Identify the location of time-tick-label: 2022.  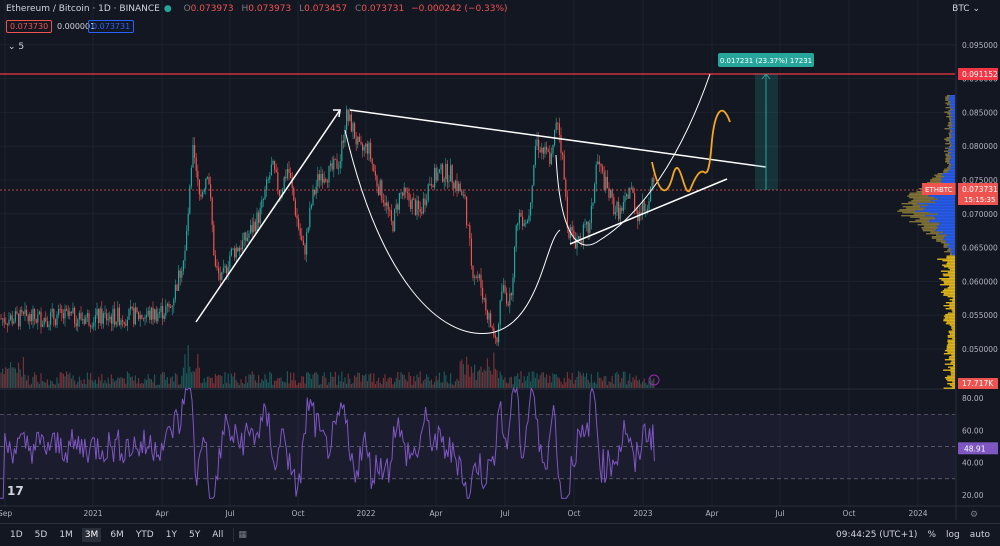
(365, 513).